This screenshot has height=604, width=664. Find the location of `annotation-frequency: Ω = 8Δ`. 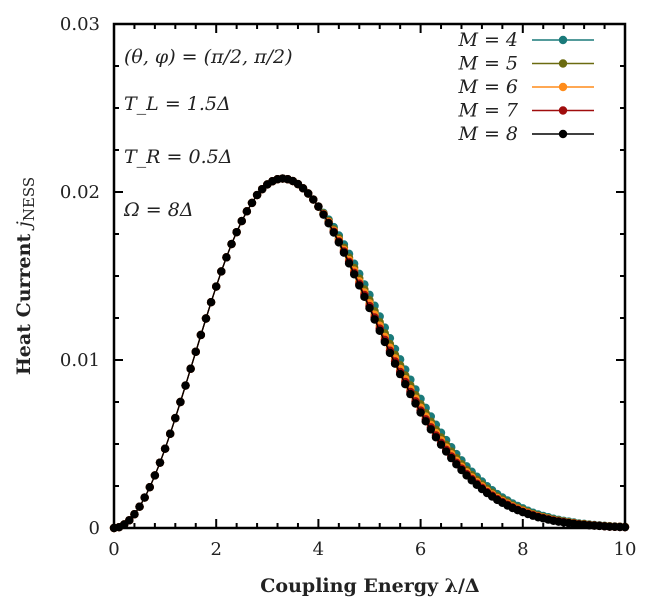

annotation-frequency: Ω = 8Δ is located at coordinates (158, 210).